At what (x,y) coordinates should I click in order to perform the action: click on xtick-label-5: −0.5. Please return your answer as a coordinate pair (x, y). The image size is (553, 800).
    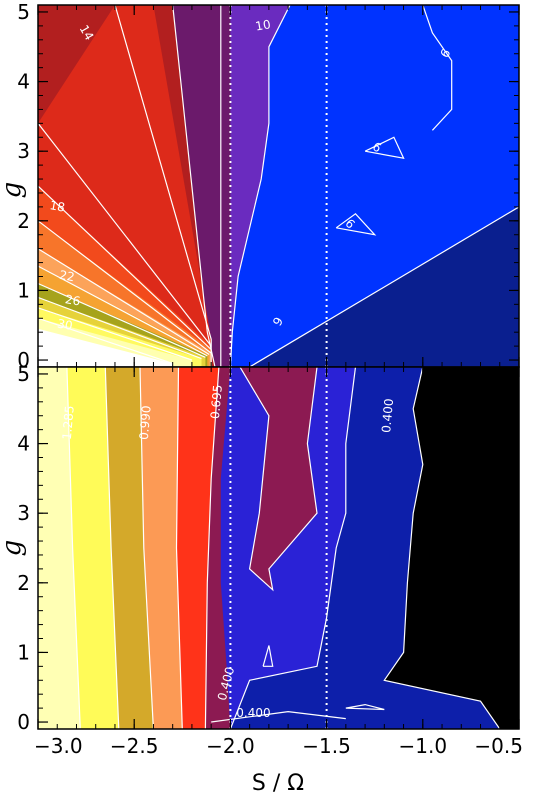
    Looking at the image, I should click on (498, 746).